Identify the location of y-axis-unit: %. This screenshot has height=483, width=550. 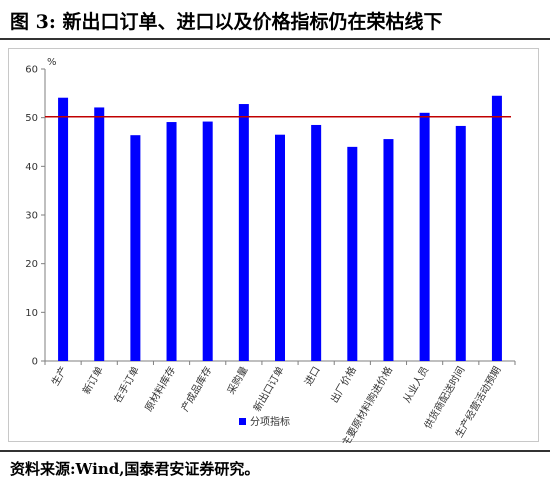
(52, 62).